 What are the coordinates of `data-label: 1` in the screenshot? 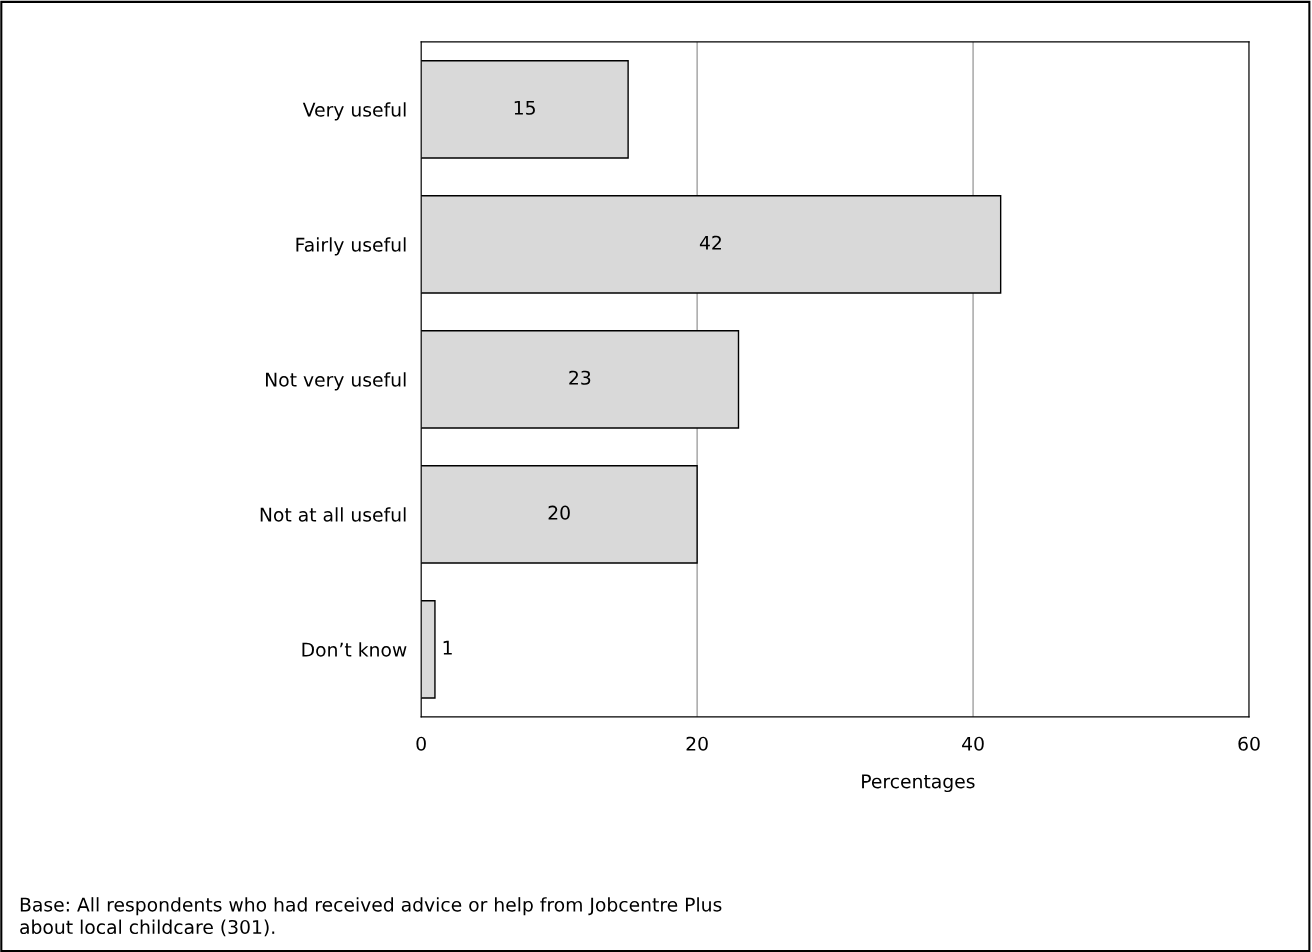 It's located at (447, 647).